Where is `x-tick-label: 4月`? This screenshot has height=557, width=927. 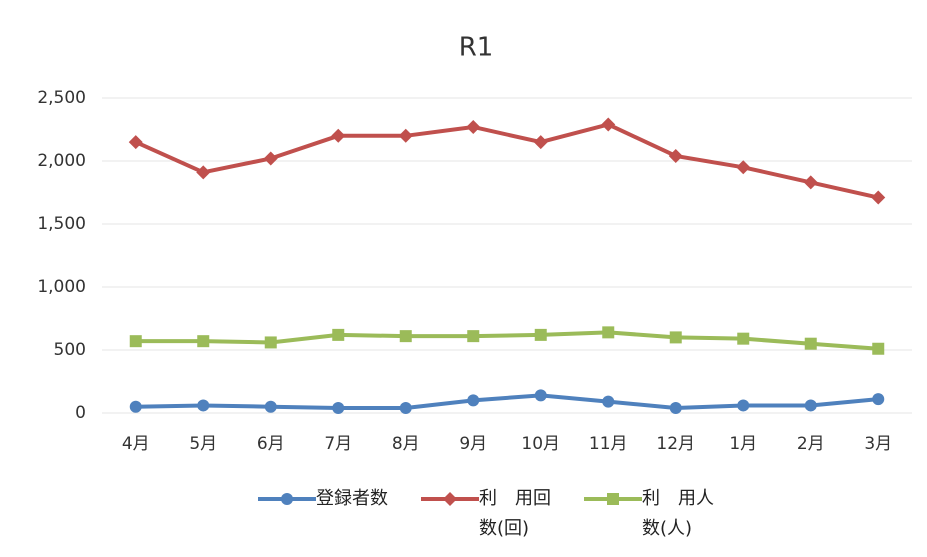 x-tick-label: 4月 is located at coordinates (136, 444).